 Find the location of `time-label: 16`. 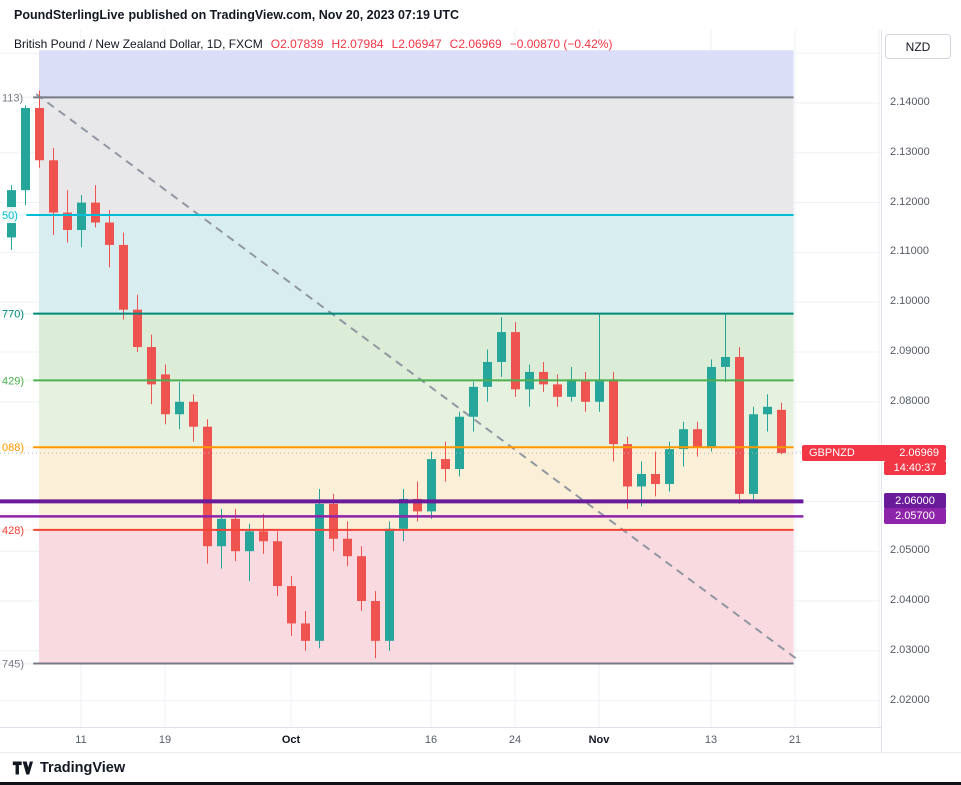

time-label: 16 is located at coordinates (431, 740).